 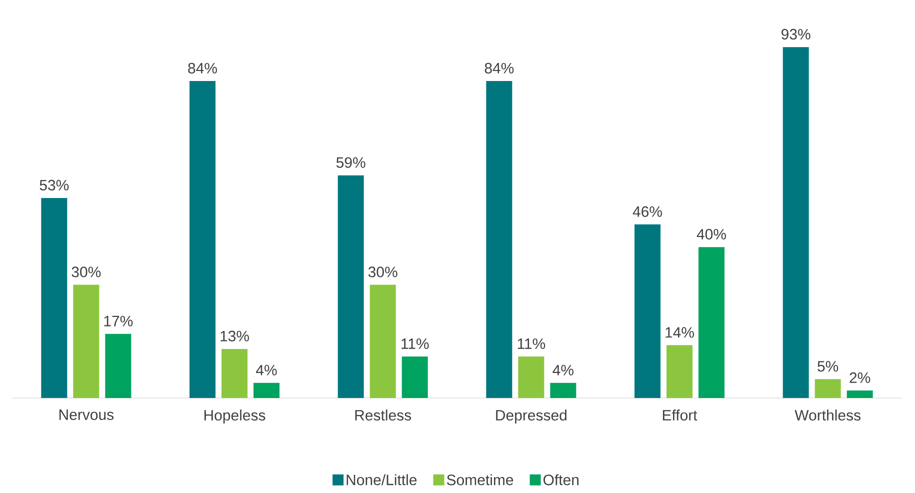 What do you see at coordinates (351, 162) in the screenshot?
I see `data-label: 59%` at bounding box center [351, 162].